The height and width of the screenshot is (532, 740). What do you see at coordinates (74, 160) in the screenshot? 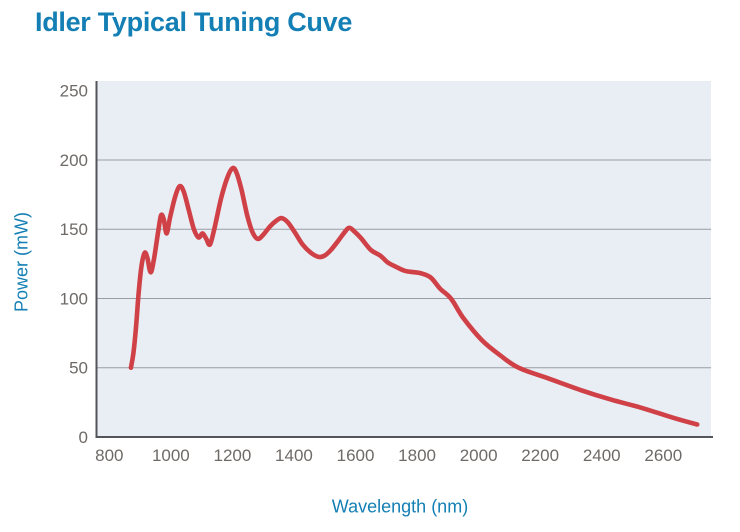
I see `y-tick-label: 200` at bounding box center [74, 160].